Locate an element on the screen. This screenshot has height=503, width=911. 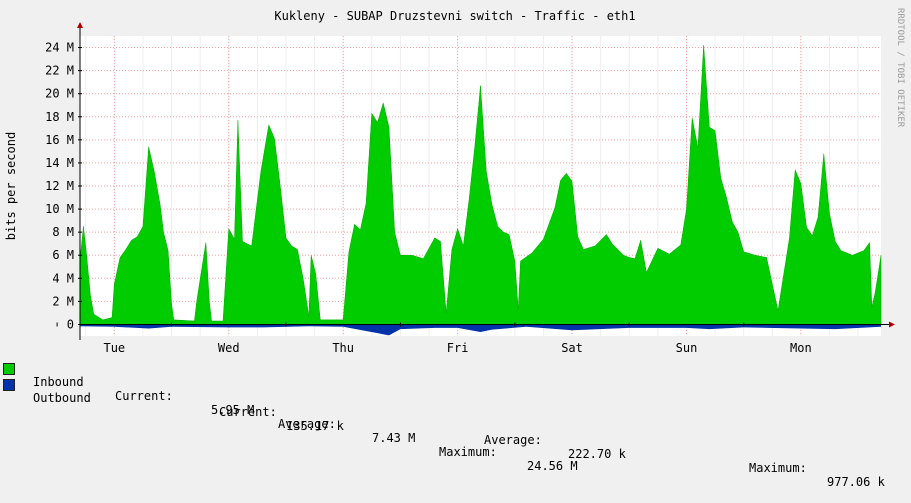
y-tick-label: 20 M is located at coordinates (59, 94).